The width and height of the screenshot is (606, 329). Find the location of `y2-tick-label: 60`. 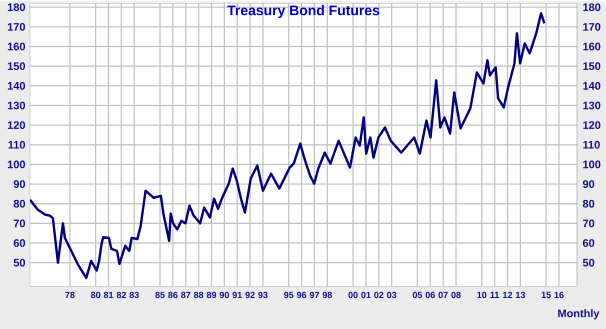

y2-tick-label: 60 is located at coordinates (588, 243).